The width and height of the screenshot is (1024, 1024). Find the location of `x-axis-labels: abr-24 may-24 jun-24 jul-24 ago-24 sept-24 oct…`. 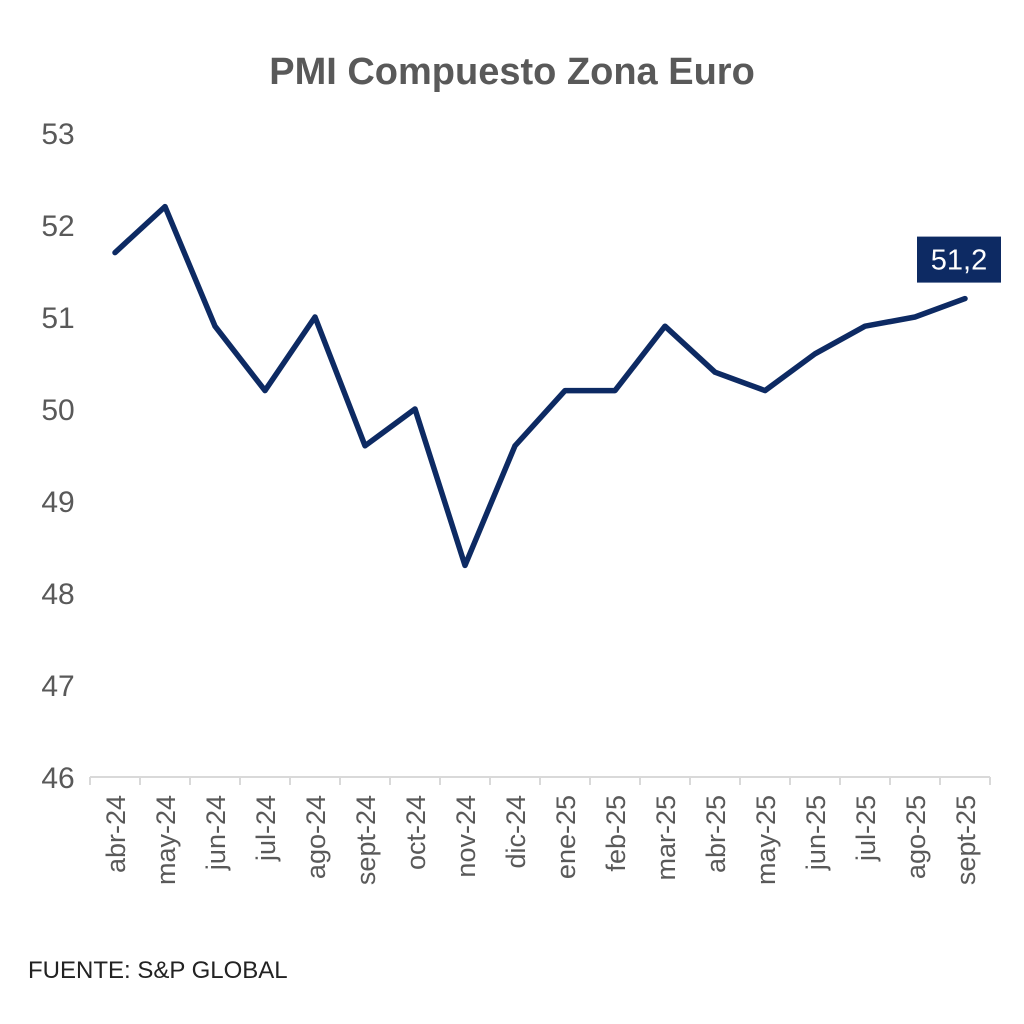

x-axis-labels: abr-24 may-24 jun-24 jul-24 ago-24 sept-24 oct… is located at coordinates (541, 840).